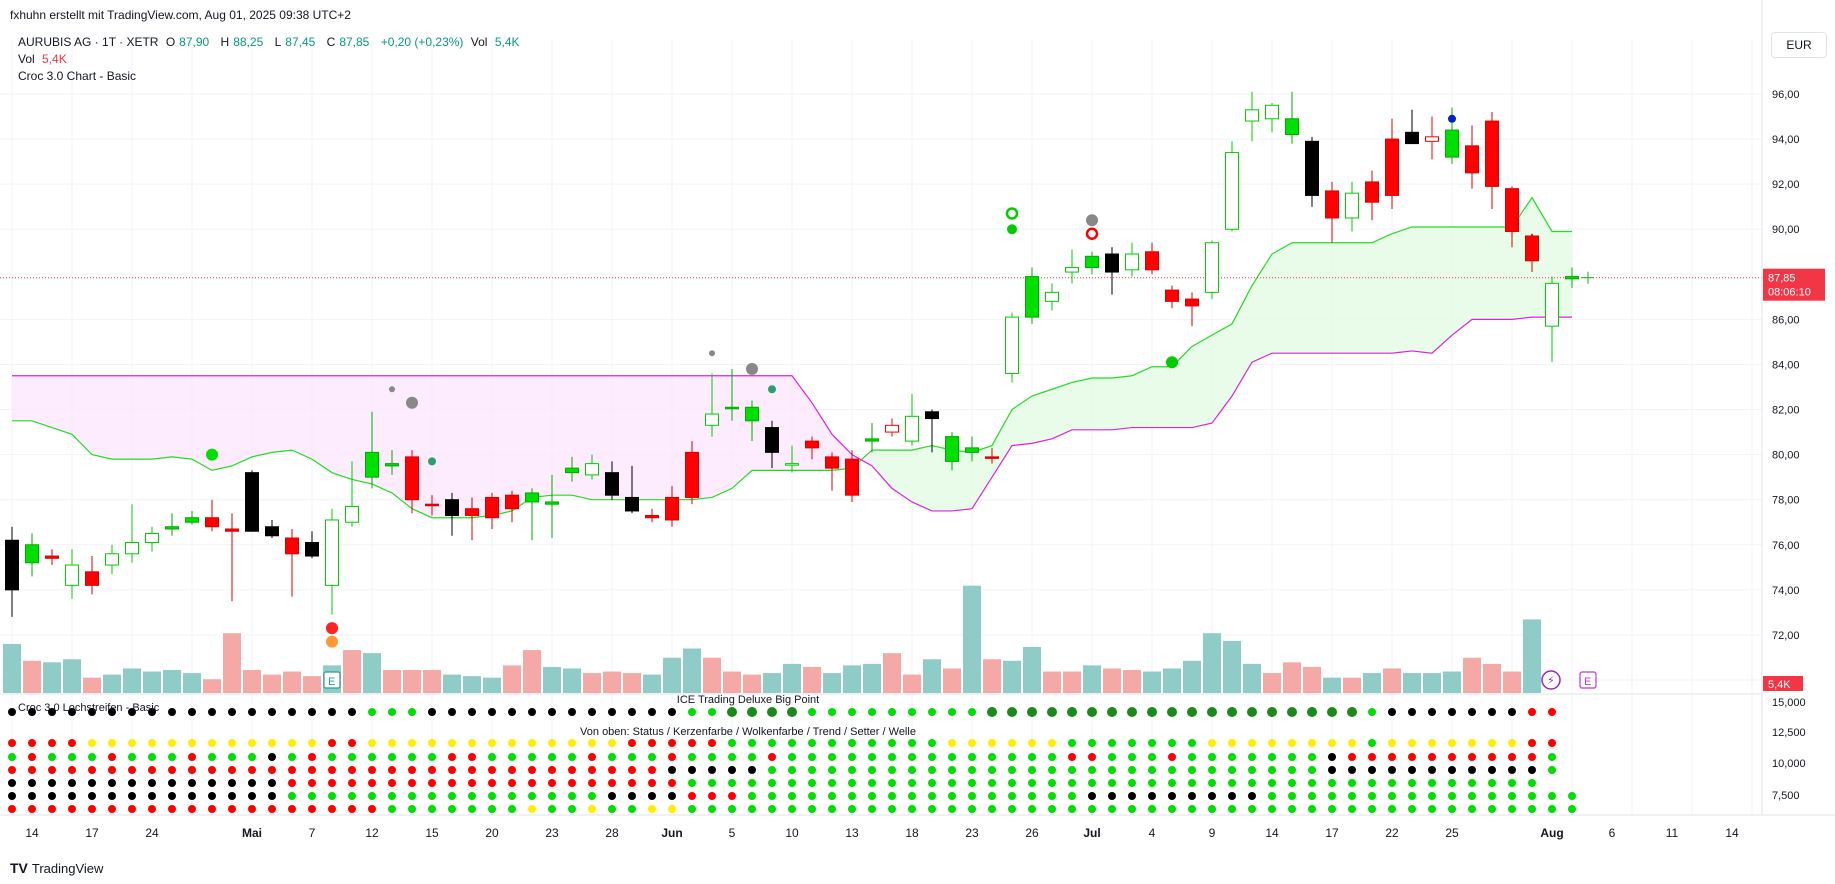 This screenshot has height=884, width=1835. Describe the element at coordinates (77, 76) in the screenshot. I see `legend-indicator: Croc 3.0 Chart - Basic` at that location.